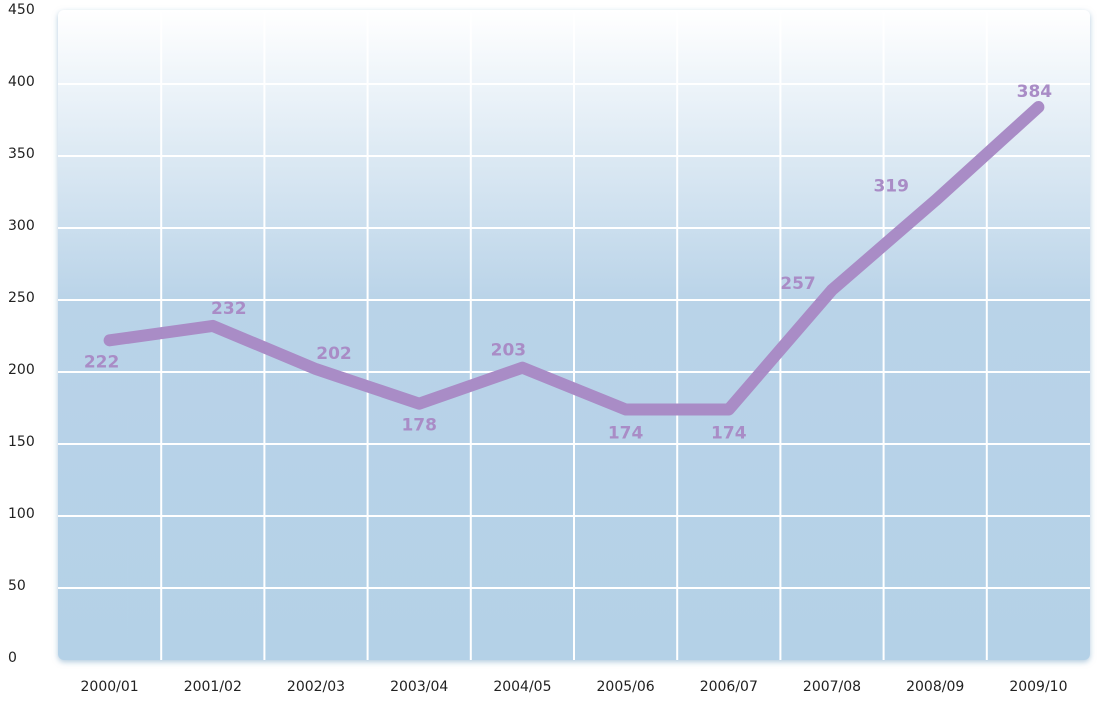 The image size is (1098, 701). Describe the element at coordinates (21, 154) in the screenshot. I see `y-tick-label: 350` at that location.